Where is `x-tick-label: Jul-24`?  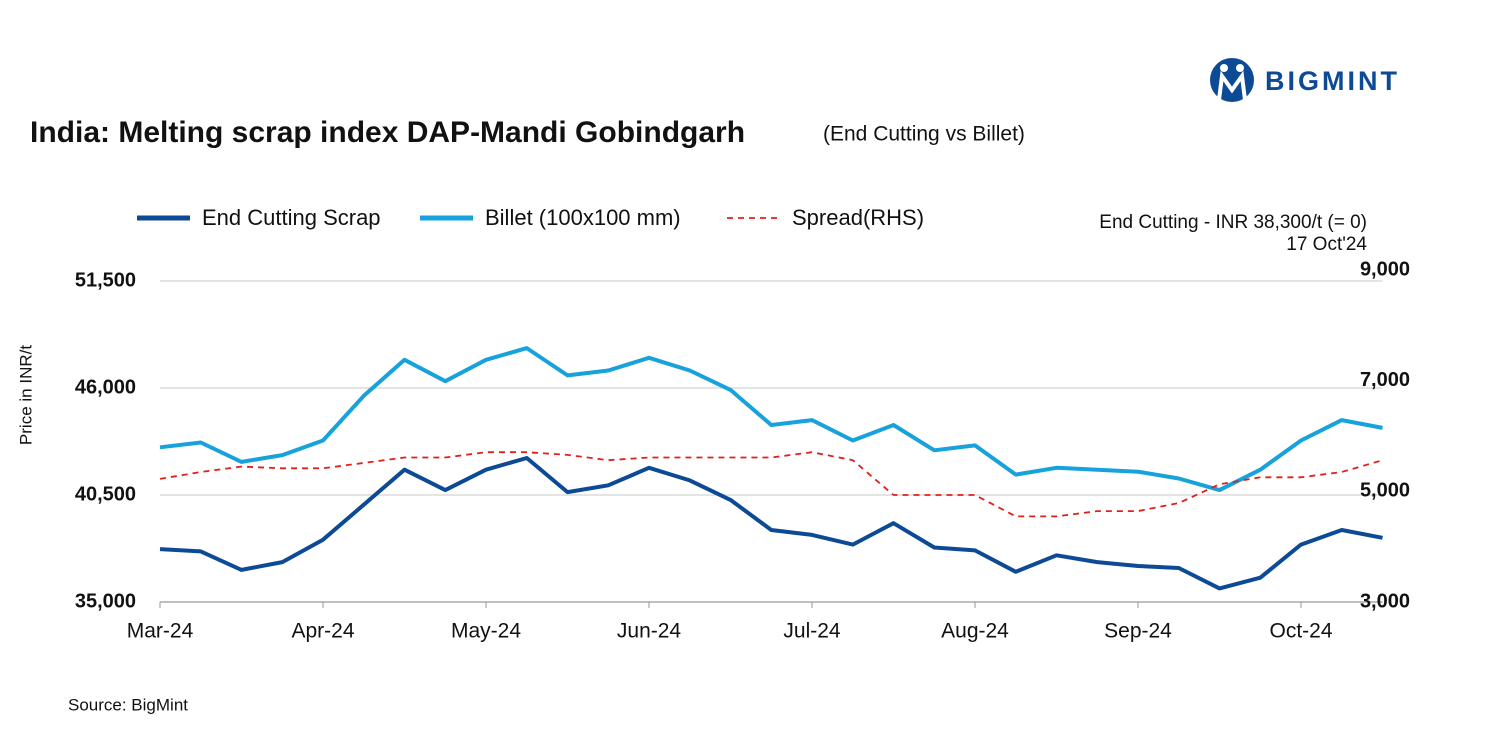
x-tick-label: Jul-24 is located at coordinates (812, 631).